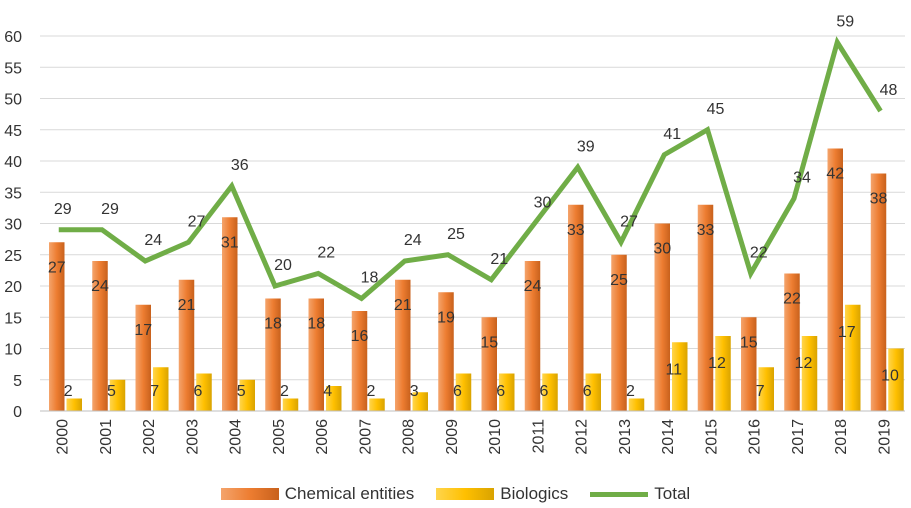  I want to click on bar-chemical-2002, so click(143, 357).